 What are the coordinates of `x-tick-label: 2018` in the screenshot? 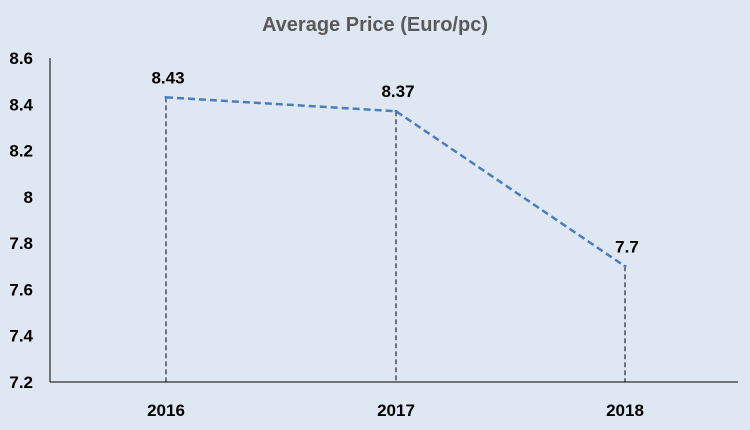 It's located at (625, 410).